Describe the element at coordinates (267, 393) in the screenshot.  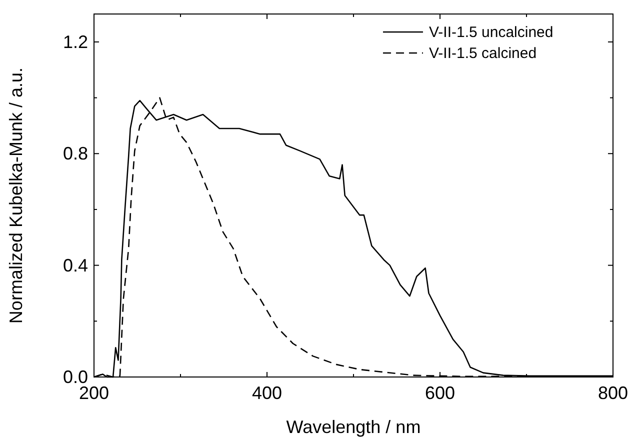
I see `x-tick-label: 400` at that location.